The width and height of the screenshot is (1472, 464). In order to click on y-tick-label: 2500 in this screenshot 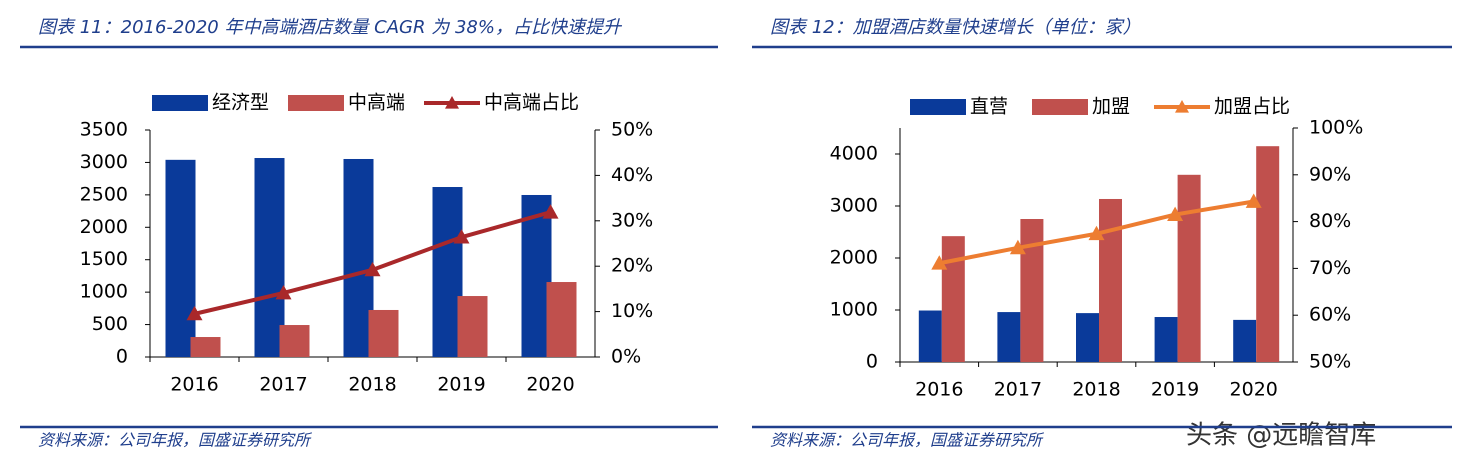, I will do `click(104, 194)`.